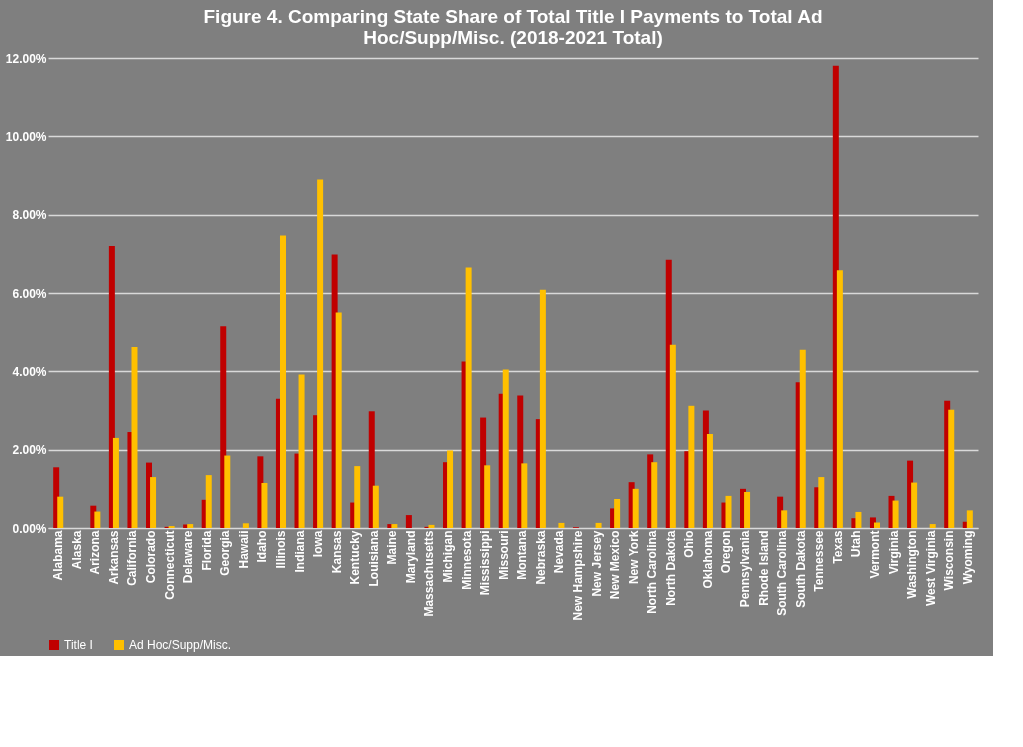 Image resolution: width=1023 pixels, height=747 pixels. Describe the element at coordinates (29, 215) in the screenshot. I see `y-tick-label: 8.00%` at that location.